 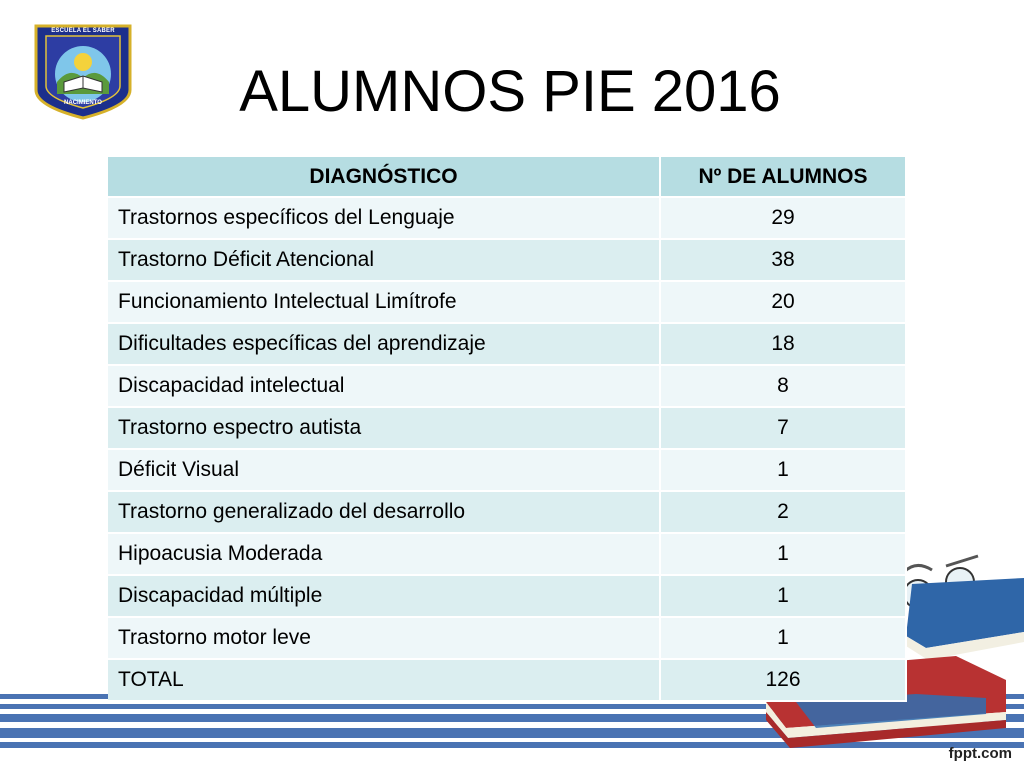 I want to click on cell-count: 8, so click(x=784, y=387).